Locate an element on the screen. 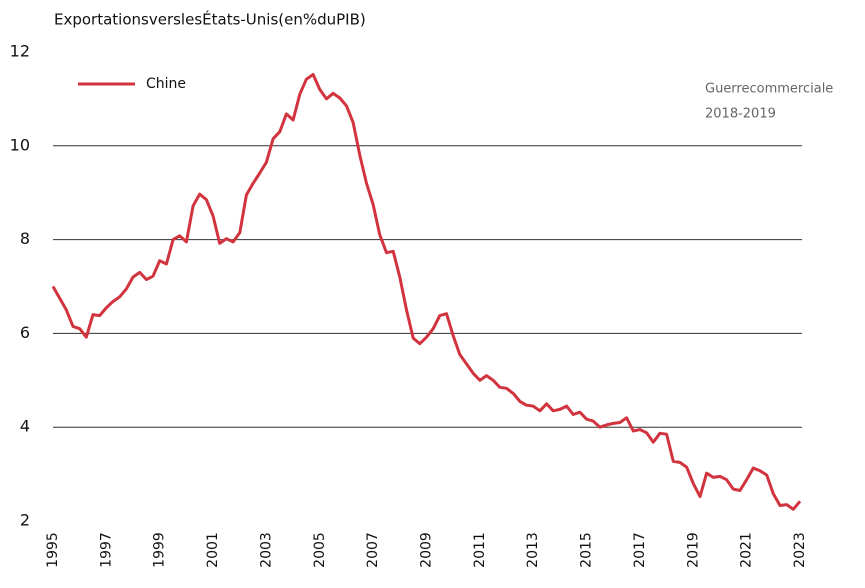 This screenshot has width=865, height=588. x-tick-label: 2005 is located at coordinates (320, 550).